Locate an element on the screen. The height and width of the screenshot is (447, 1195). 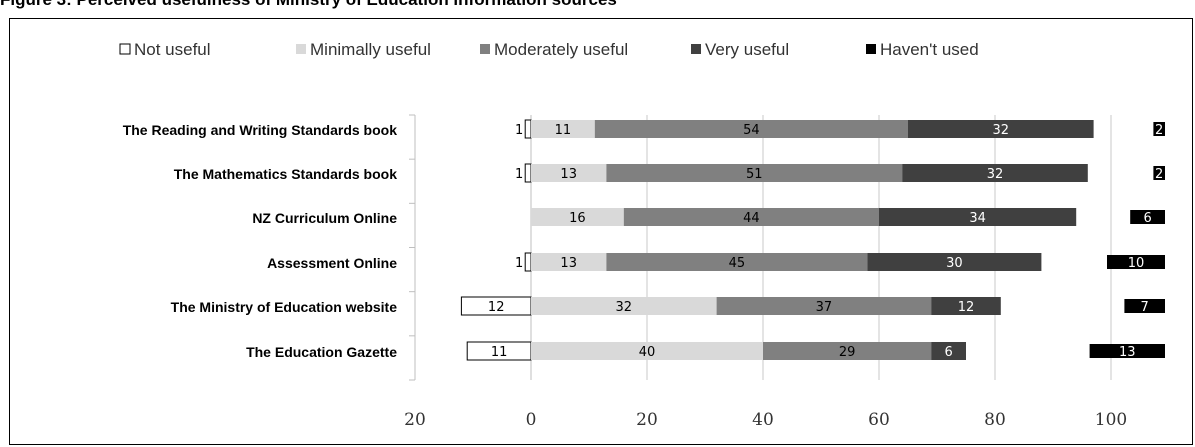
data-label: 54 is located at coordinates (751, 130).